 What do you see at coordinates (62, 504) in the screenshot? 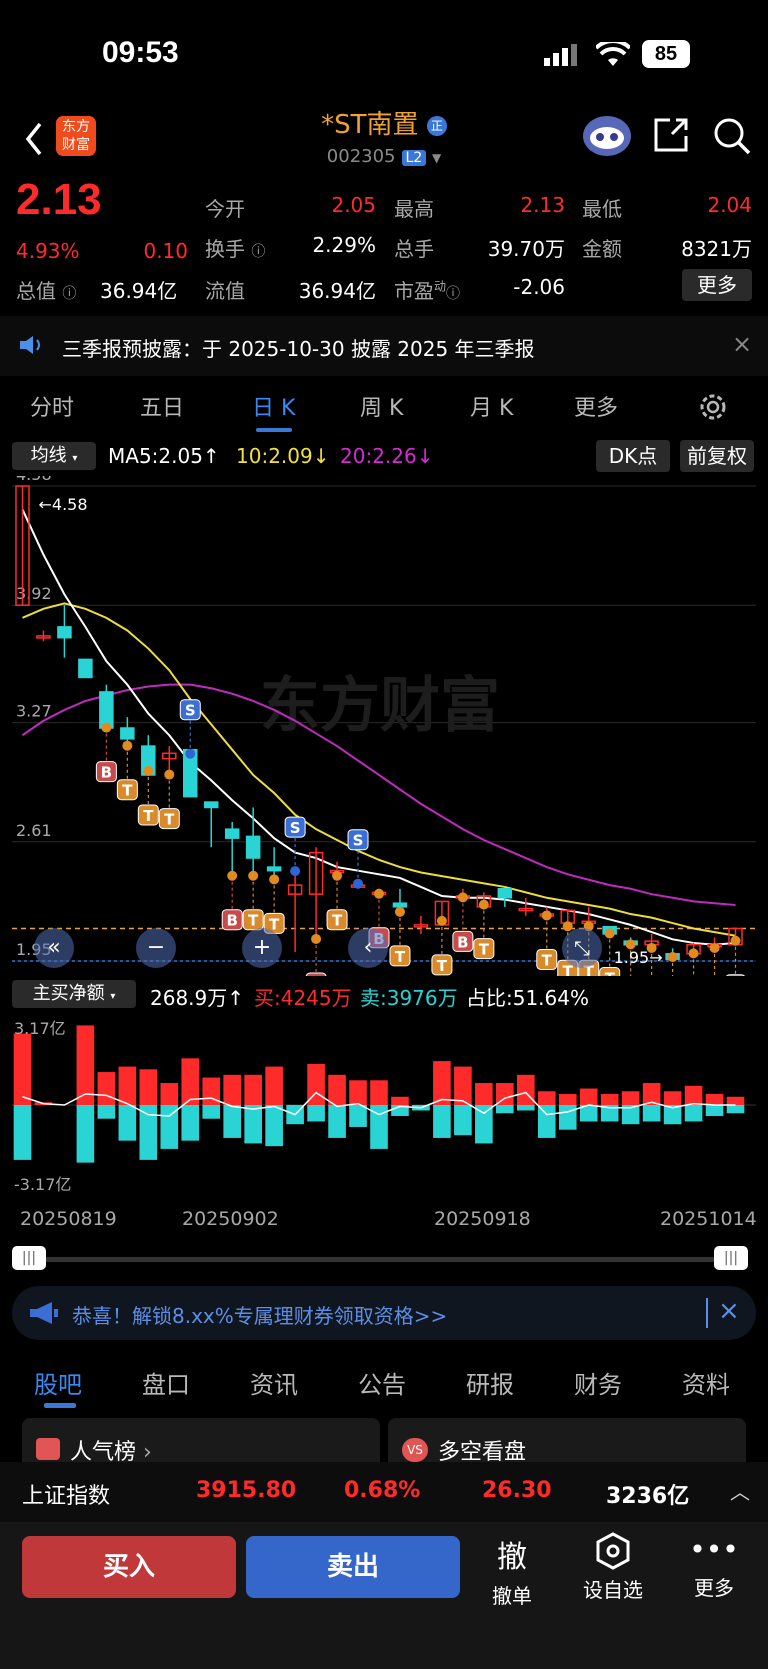
I see `max-price-marker: ←4.58` at bounding box center [62, 504].